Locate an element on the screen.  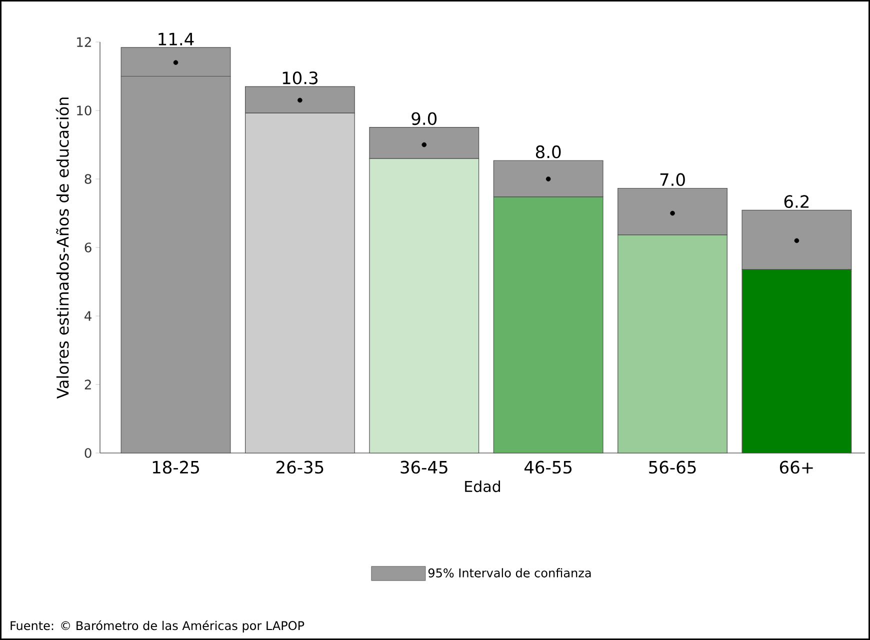
y-tick-label: 4 is located at coordinates (88, 316).